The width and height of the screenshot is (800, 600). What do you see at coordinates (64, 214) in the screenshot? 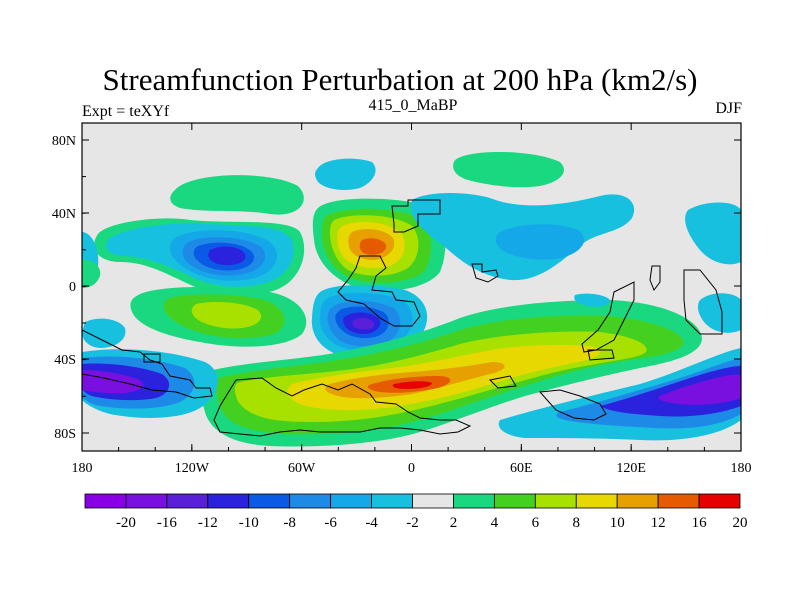
I see `lat-tick-label: 40N` at bounding box center [64, 214].